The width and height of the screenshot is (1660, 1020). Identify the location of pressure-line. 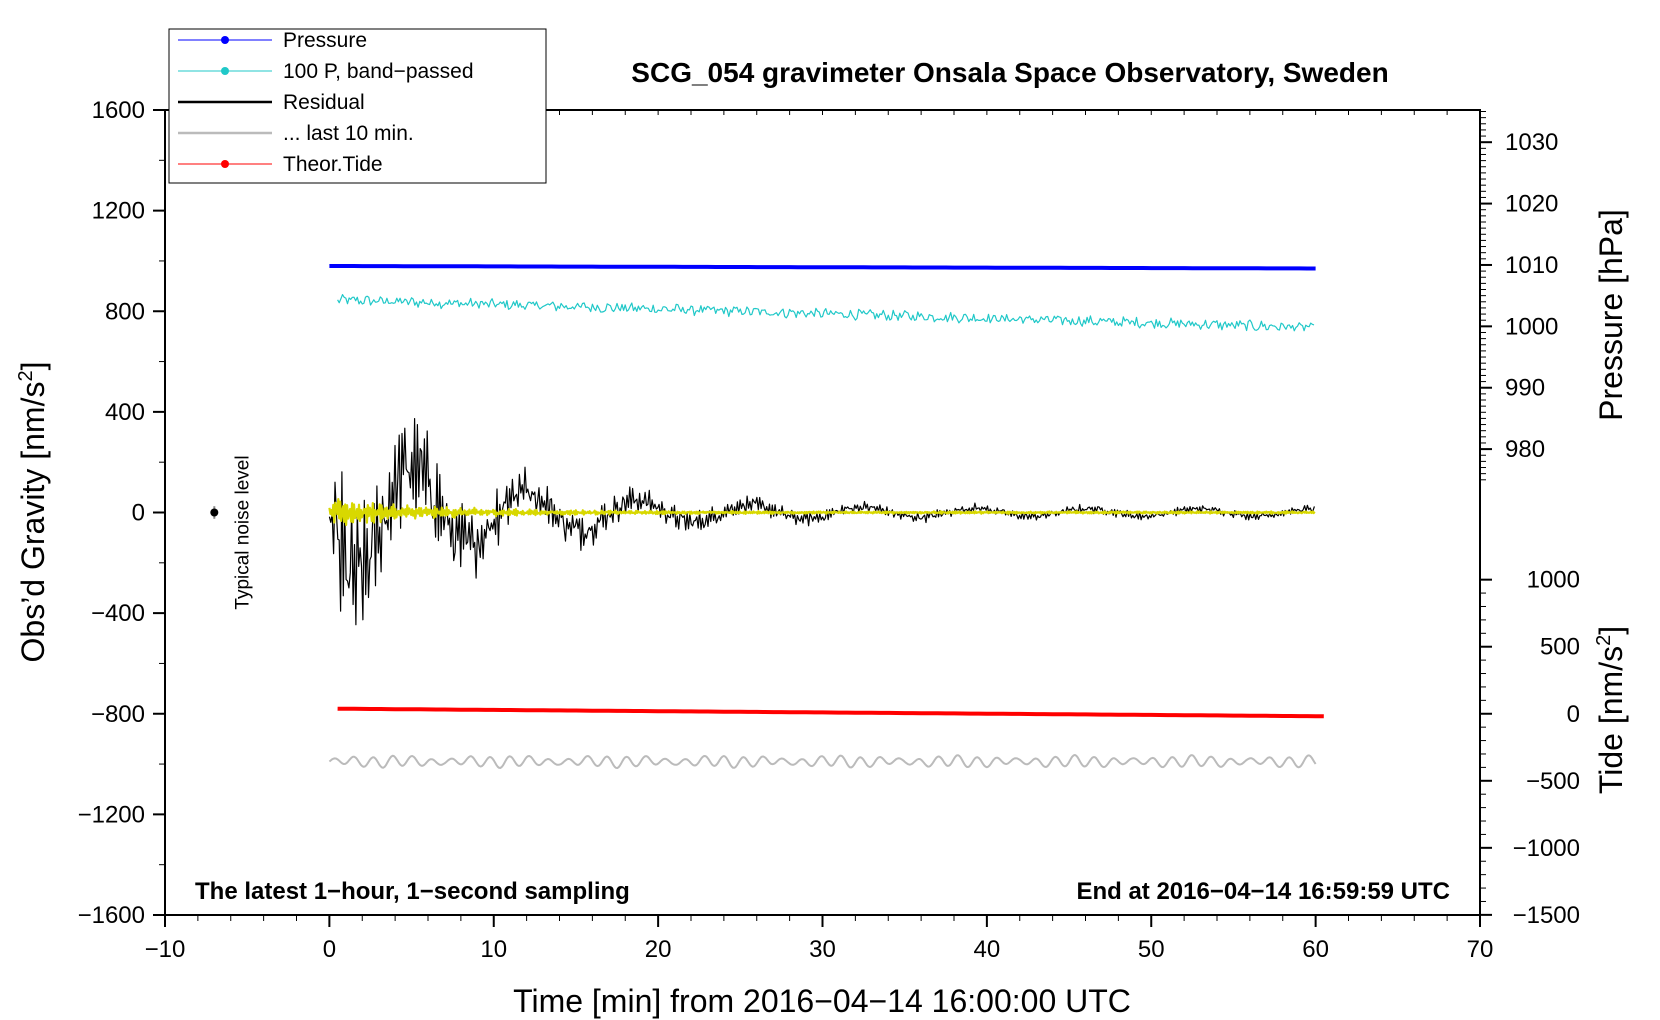
(822, 267).